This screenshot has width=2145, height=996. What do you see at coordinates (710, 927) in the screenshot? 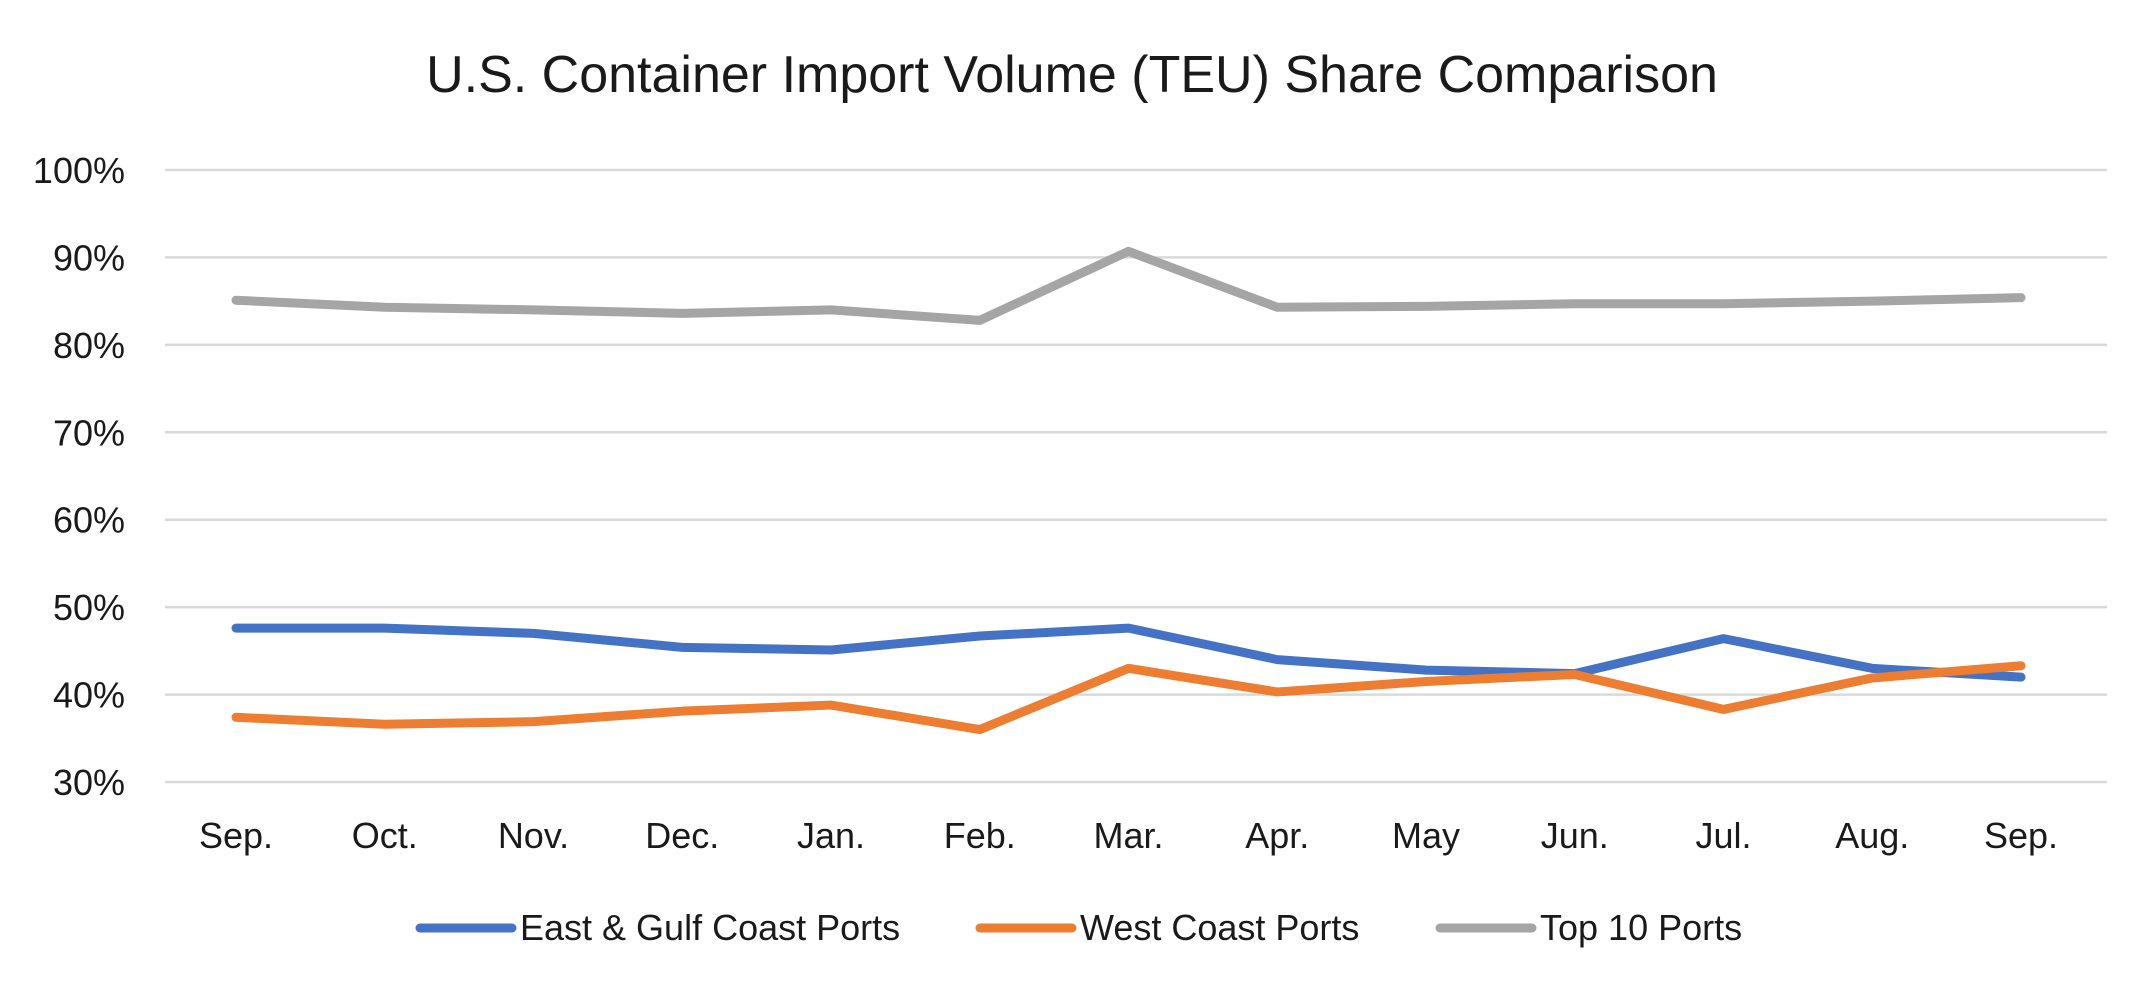
I see `legend-label: East & Gulf Coast Ports` at bounding box center [710, 927].